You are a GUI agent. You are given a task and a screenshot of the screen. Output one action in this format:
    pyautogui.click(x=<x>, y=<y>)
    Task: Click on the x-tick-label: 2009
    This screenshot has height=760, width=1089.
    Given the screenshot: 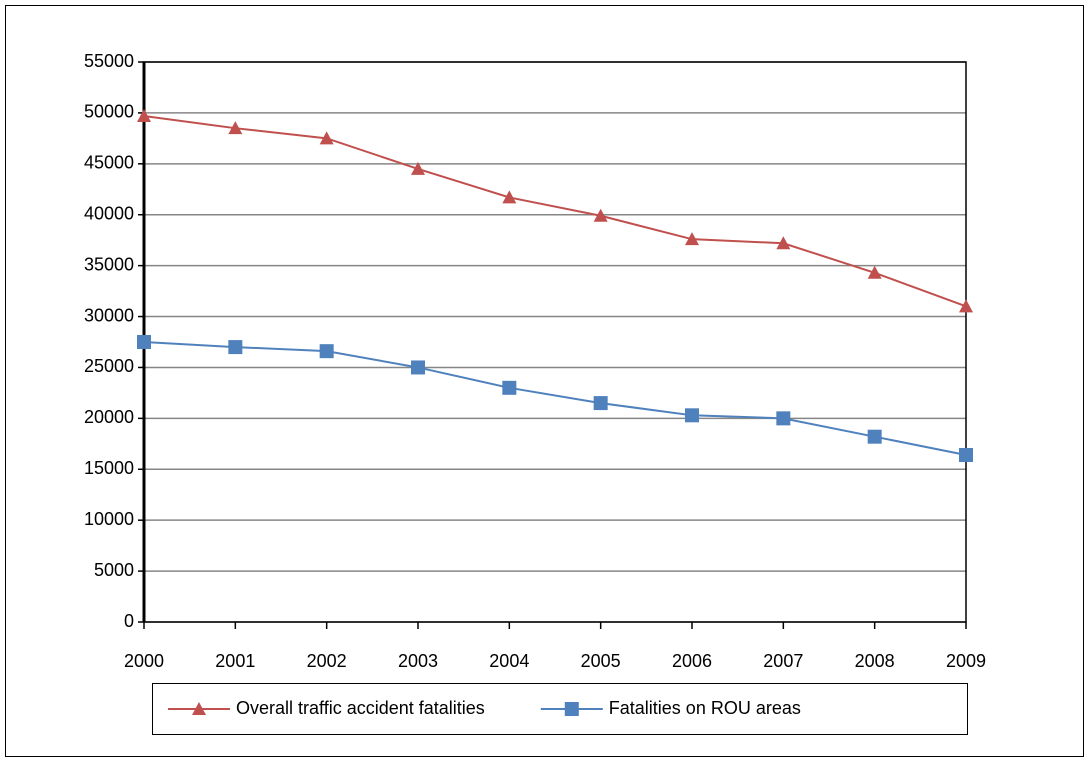 What is the action you would take?
    pyautogui.click(x=966, y=661)
    